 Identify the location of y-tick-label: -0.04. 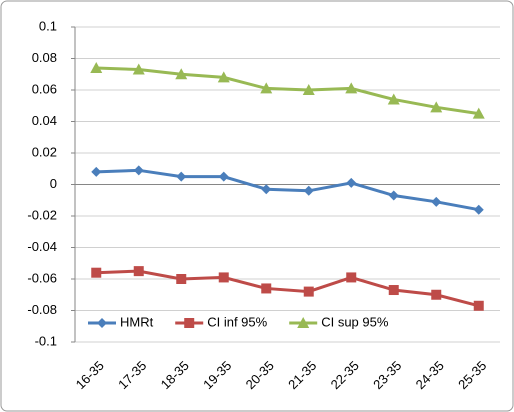
(42, 246).